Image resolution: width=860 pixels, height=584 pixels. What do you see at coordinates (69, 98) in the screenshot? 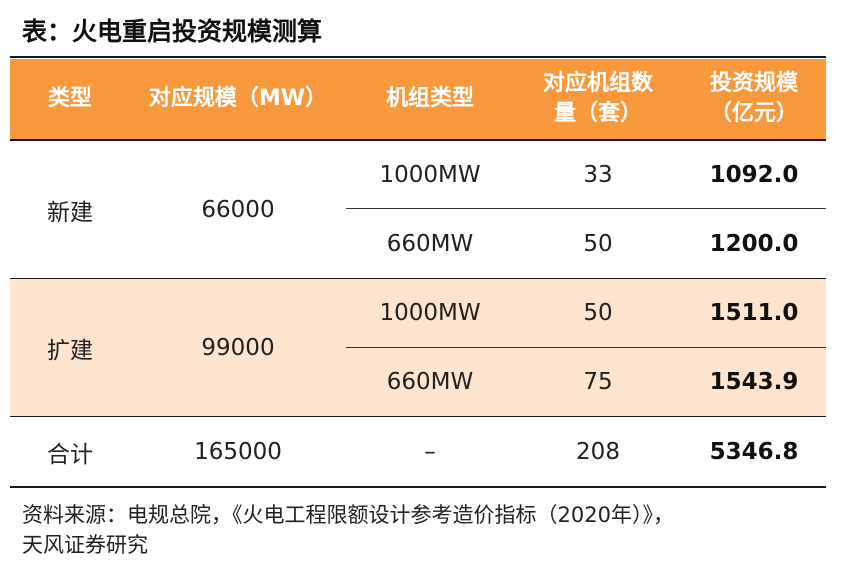
I see `header-type: 类型` at bounding box center [69, 98].